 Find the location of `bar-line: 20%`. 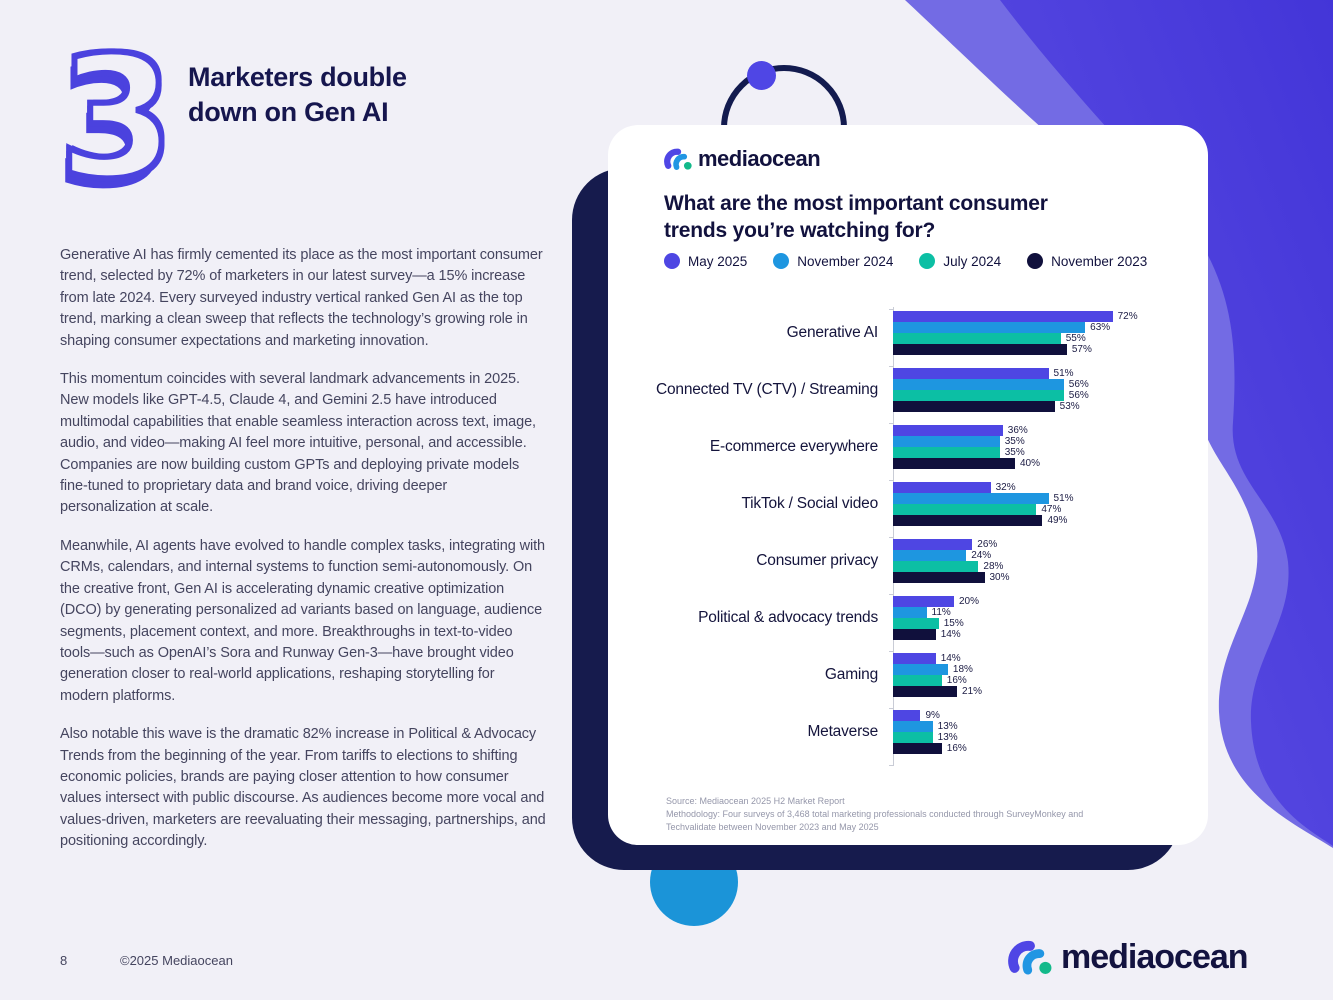

bar-line: 20% is located at coordinates (936, 601).